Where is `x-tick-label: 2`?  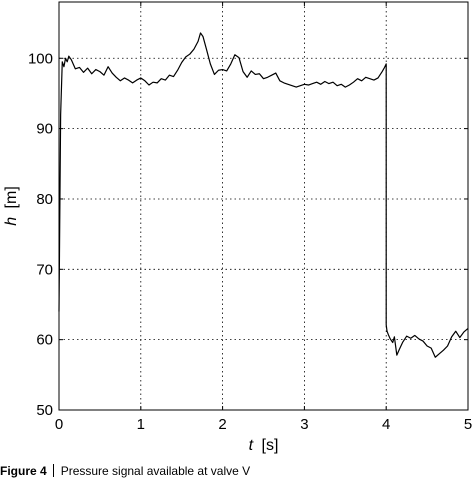
x-tick-label: 2 is located at coordinates (222, 424).